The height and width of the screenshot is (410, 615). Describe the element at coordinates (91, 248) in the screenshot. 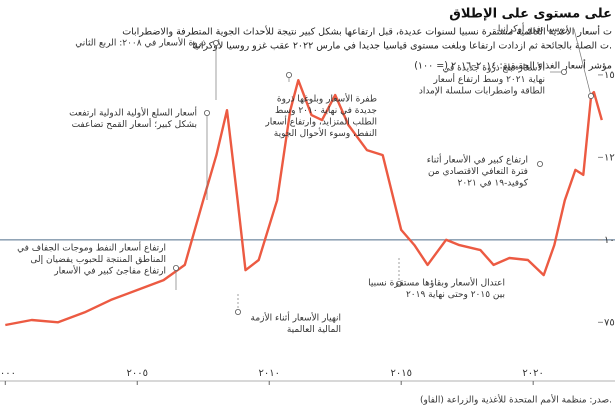

I see `annotation-text: ارتفاع أسعار النفط وموجات الجفاف في` at that location.